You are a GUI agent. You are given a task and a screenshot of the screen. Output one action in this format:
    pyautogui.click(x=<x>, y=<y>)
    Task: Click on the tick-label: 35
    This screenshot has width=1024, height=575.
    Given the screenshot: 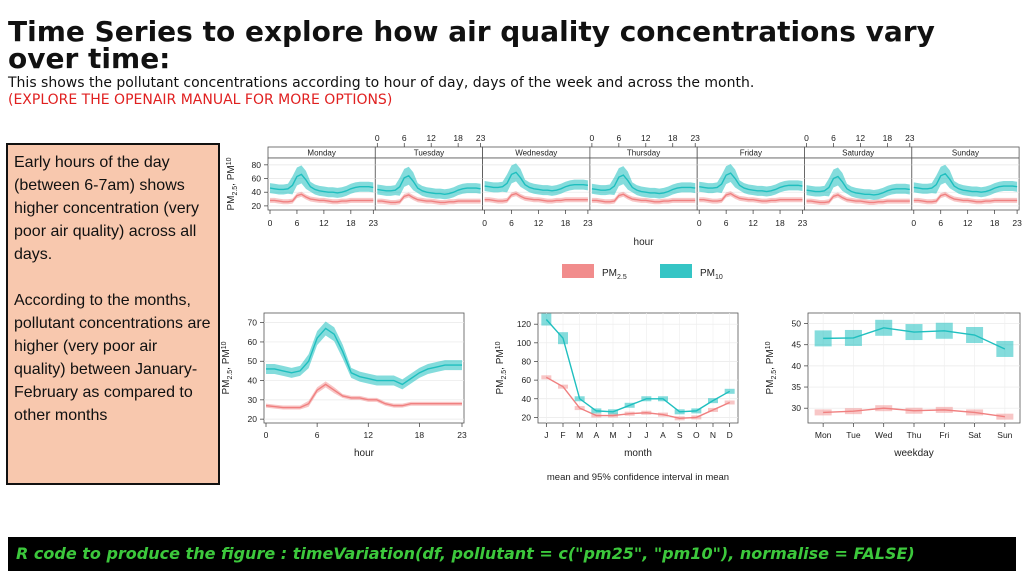 What is the action you would take?
    pyautogui.click(x=797, y=387)
    